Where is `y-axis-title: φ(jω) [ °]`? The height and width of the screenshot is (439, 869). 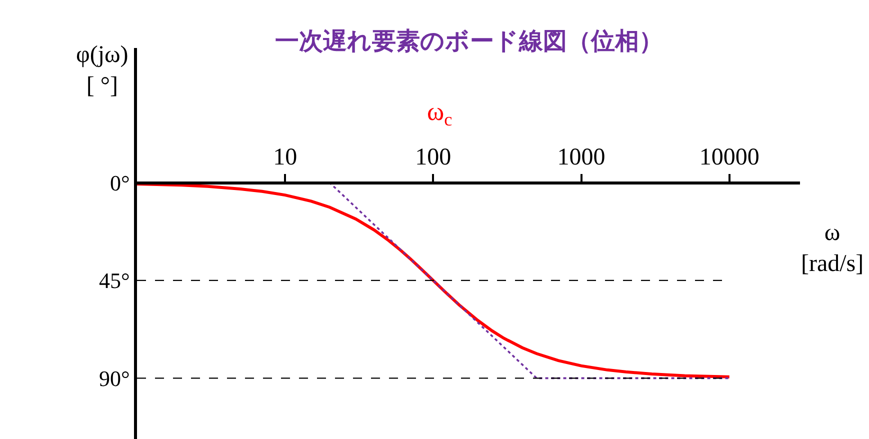 y-axis-title: φ(jω) [ °] is located at coordinates (102, 71).